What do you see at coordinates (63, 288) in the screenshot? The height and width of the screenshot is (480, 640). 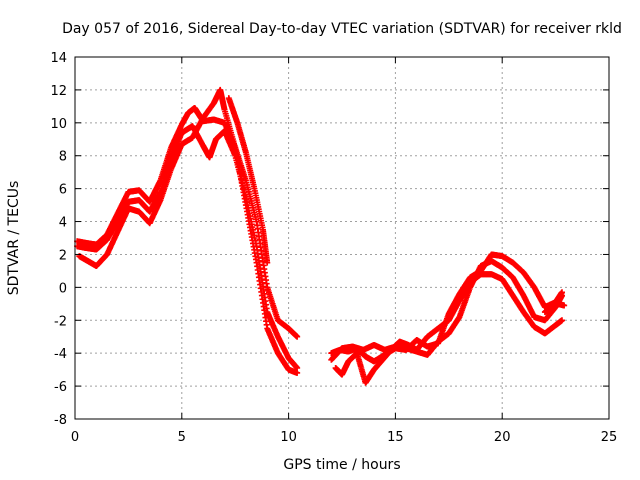 I see `y-tick-label: 0` at bounding box center [63, 288].